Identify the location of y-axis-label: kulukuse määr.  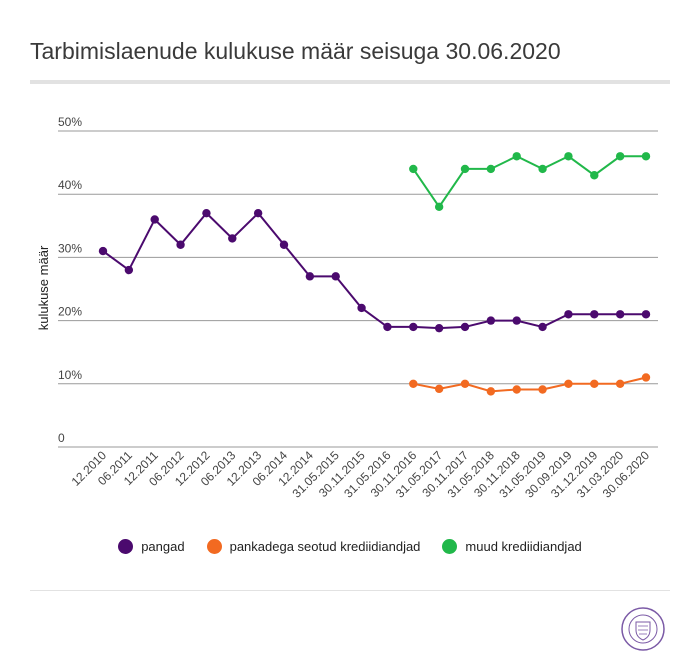
(43, 287).